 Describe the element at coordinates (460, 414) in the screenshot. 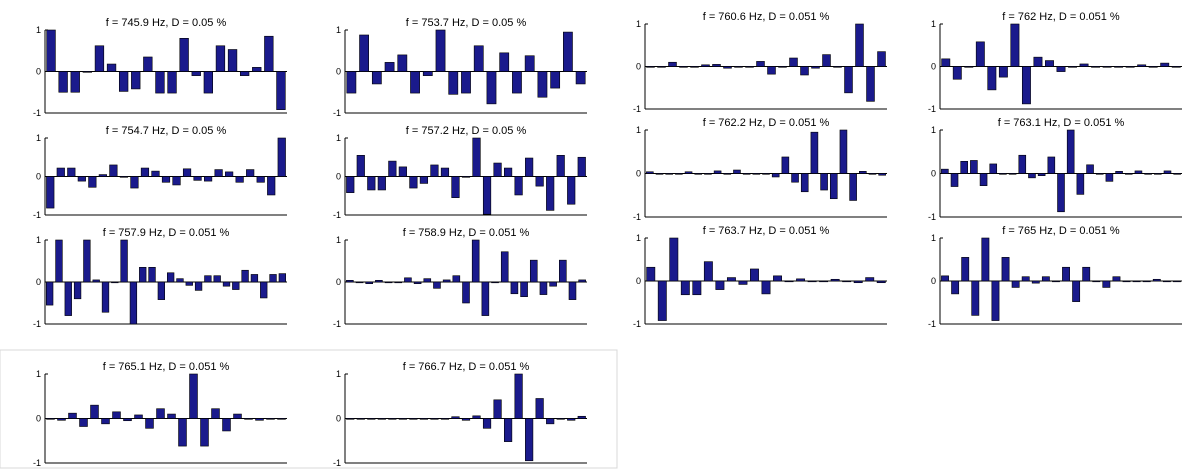

I see `subplot-14: f = 766.7 Hz, D = 0.051 % 1 0 -1` at that location.